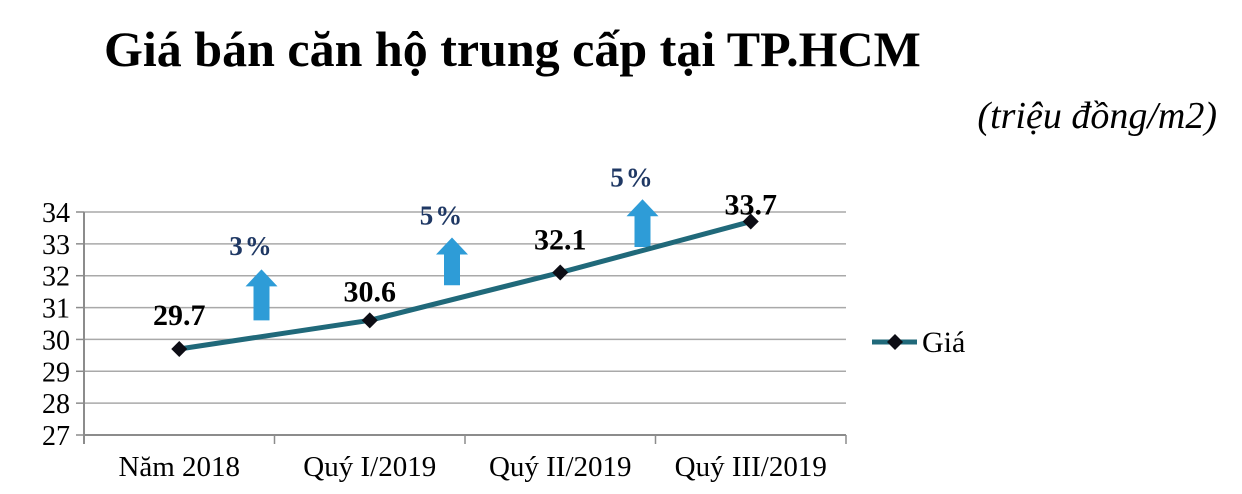 The width and height of the screenshot is (1242, 494). Describe the element at coordinates (179, 467) in the screenshot. I see `x-axis-category-label: Năm 2018` at that location.